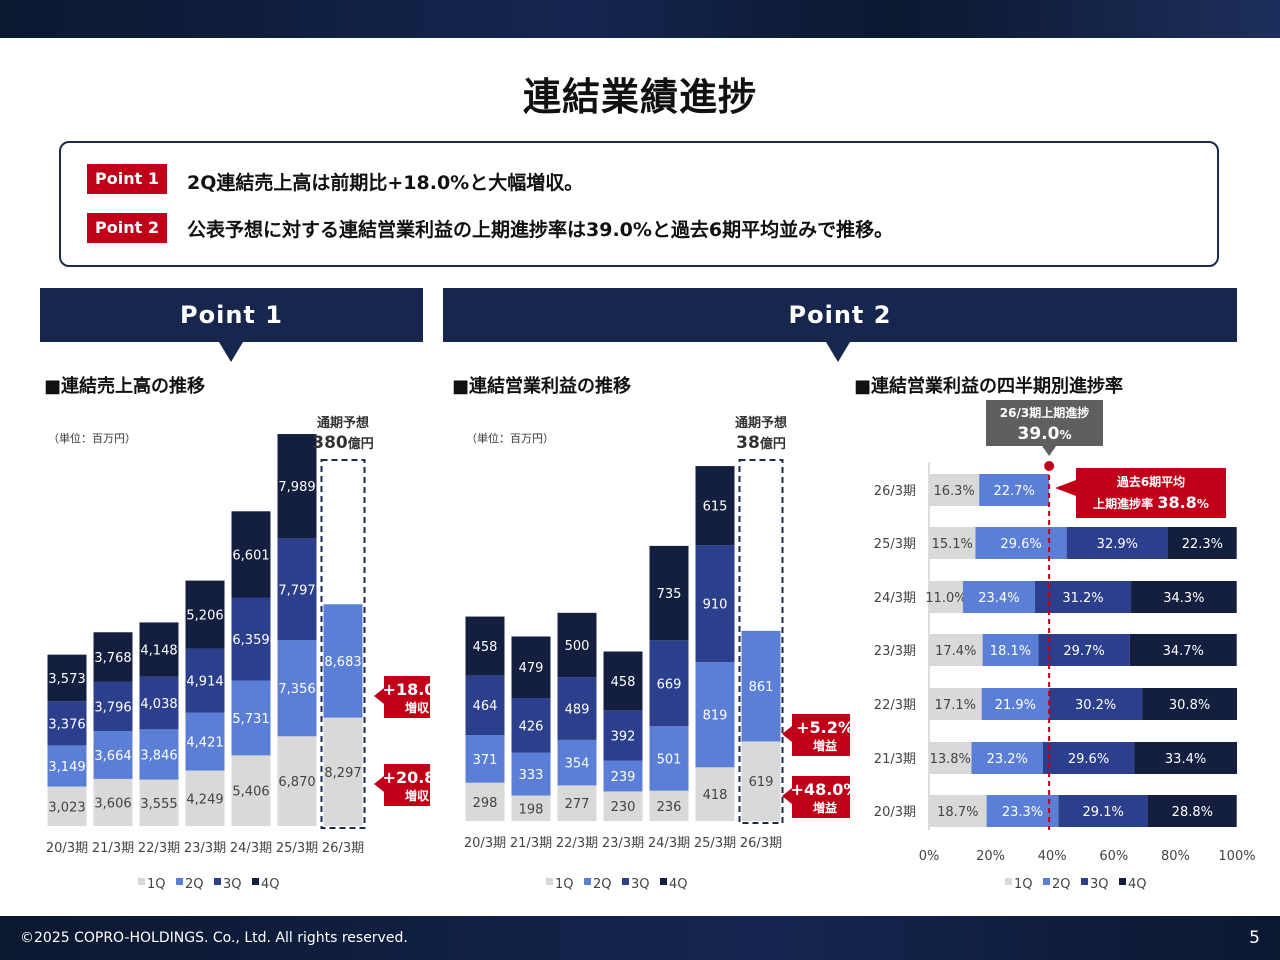  Describe the element at coordinates (232, 884) in the screenshot. I see `legend-entry: 3Q` at that location.